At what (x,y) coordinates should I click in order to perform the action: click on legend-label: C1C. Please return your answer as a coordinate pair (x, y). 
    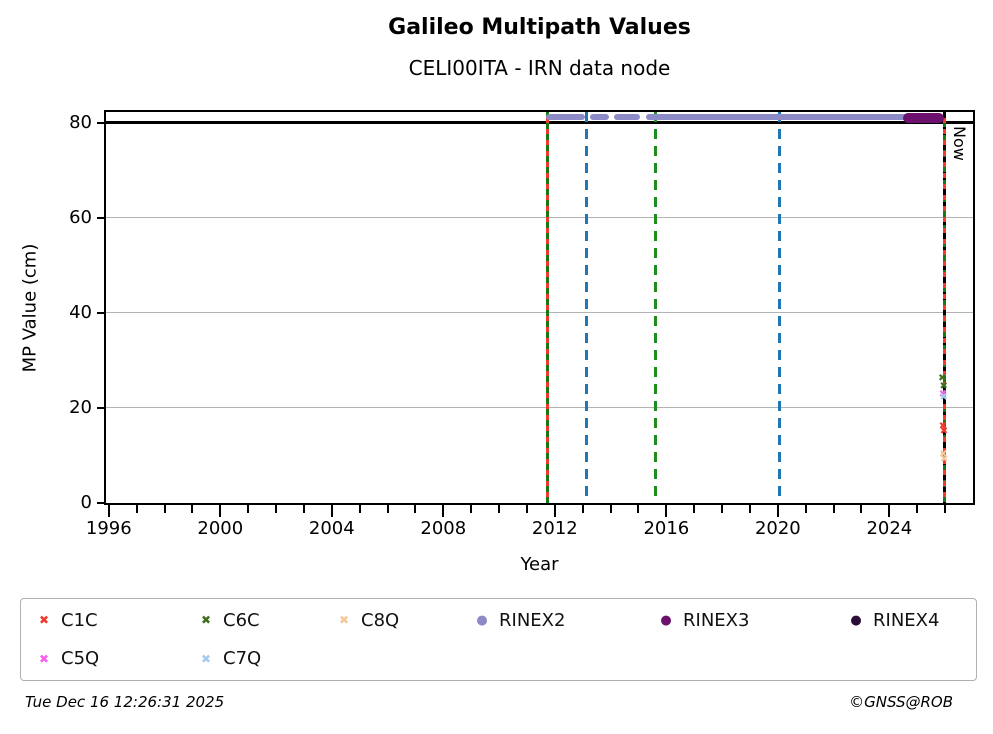
    Looking at the image, I should click on (79, 620).